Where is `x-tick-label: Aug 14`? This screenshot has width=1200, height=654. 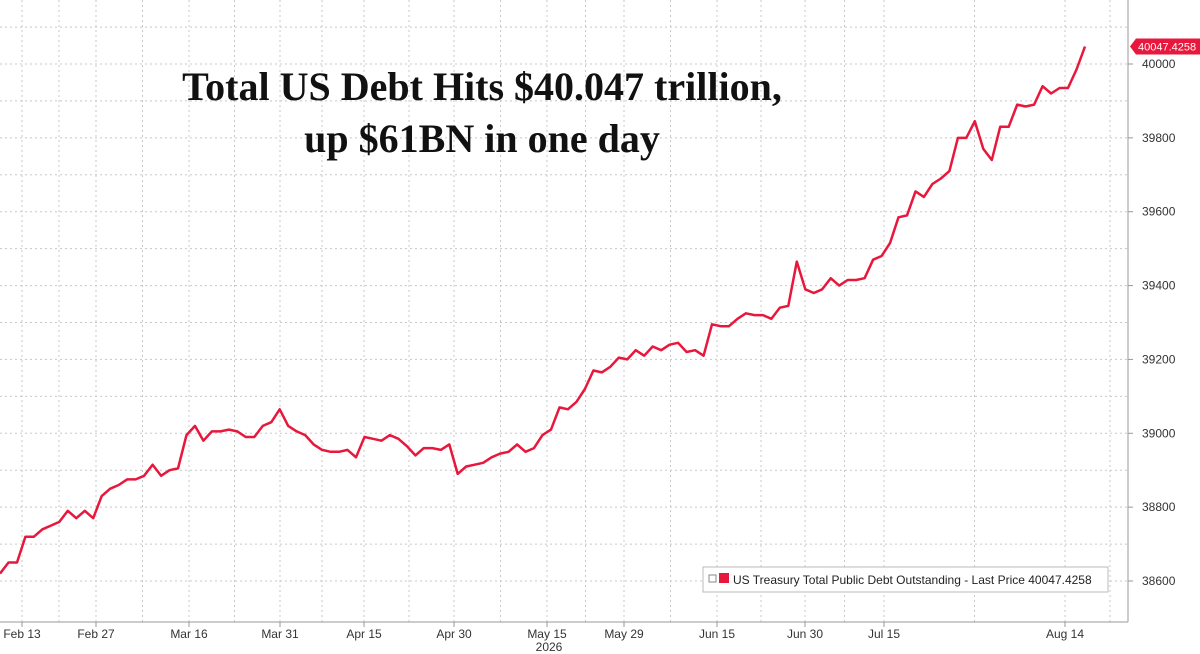 x-tick-label: Aug 14 is located at coordinates (1065, 634).